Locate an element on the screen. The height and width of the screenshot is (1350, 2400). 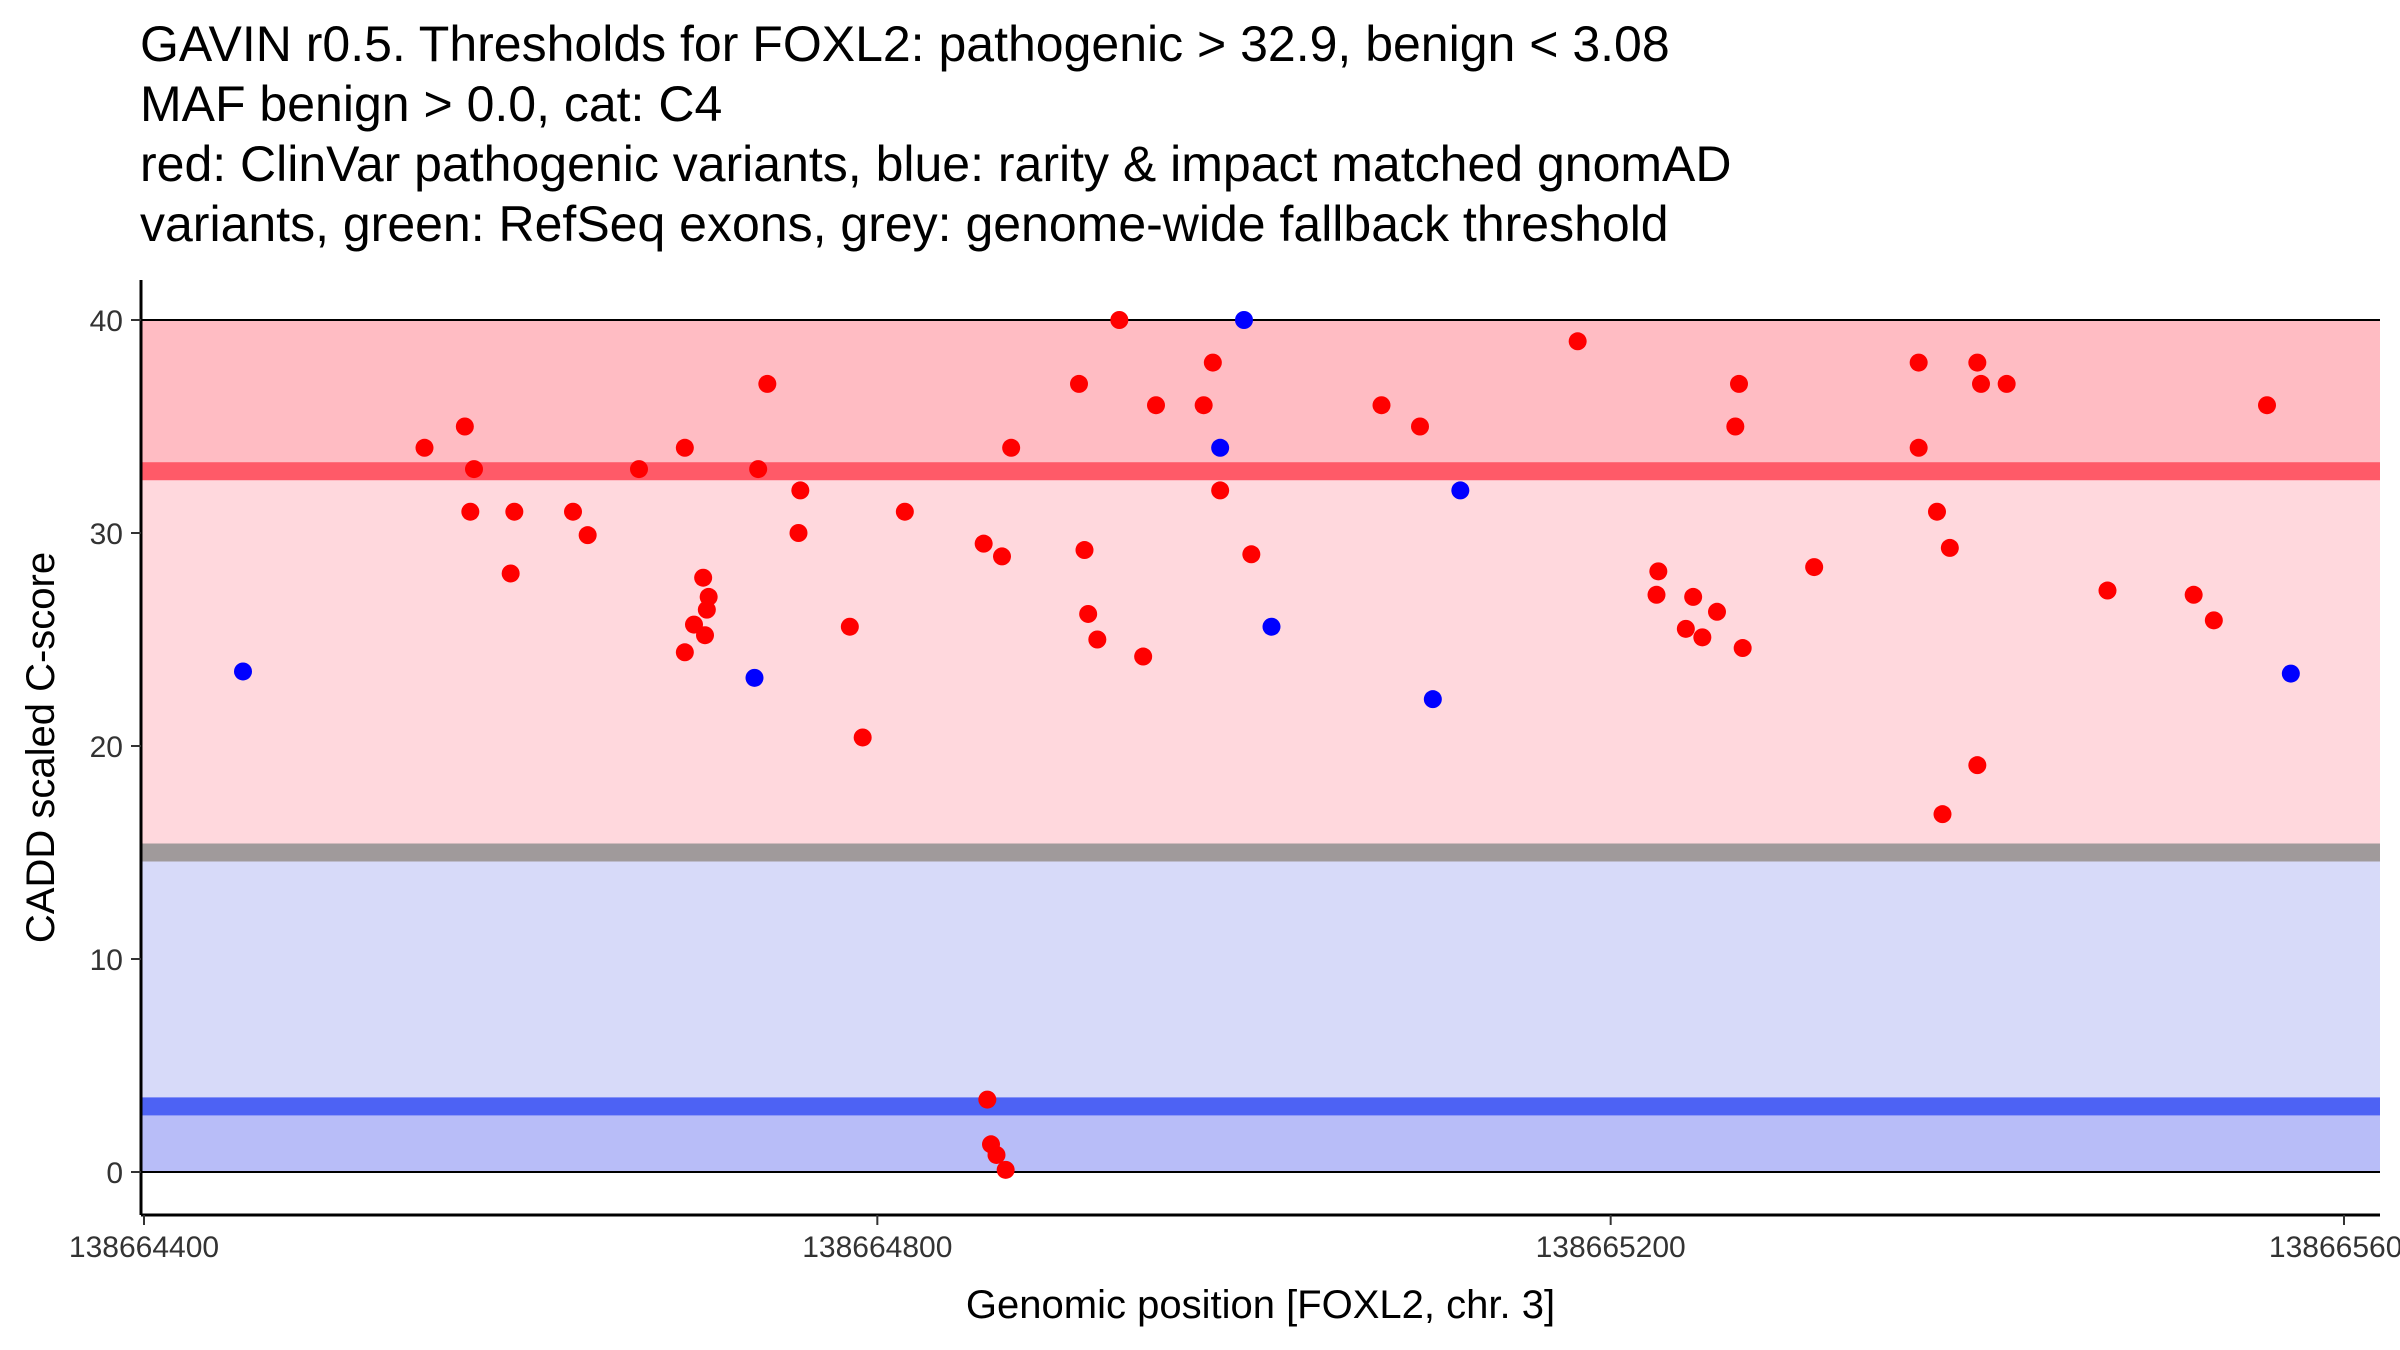
y-axis-title: CADD scaled C-score is located at coordinates (41, 747).